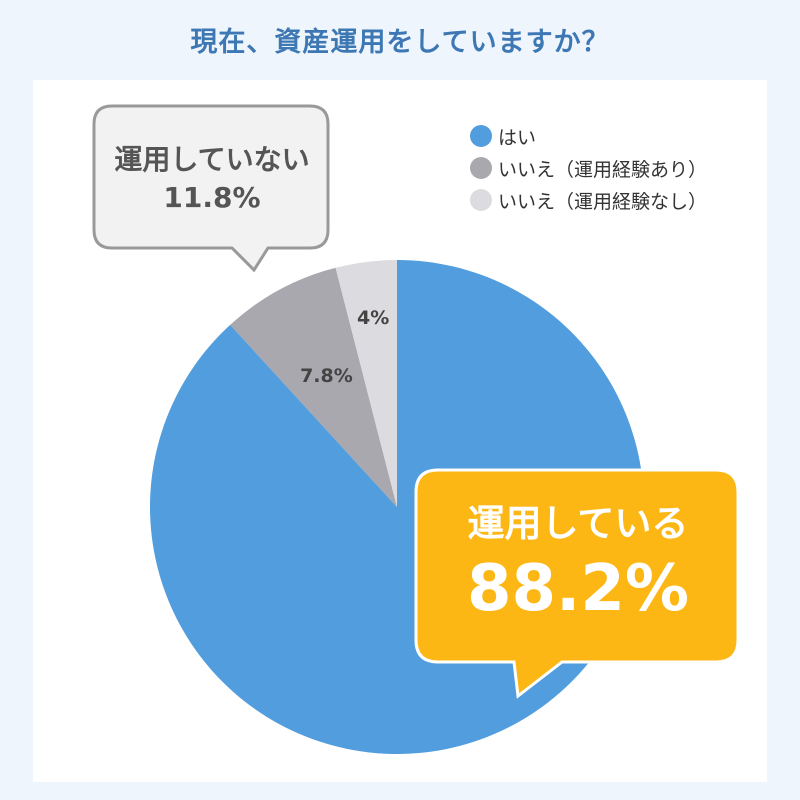 The width and height of the screenshot is (800, 800). Describe the element at coordinates (603, 201) in the screenshot. I see `legend-label-no-inexperienced: いいえ（運用経験なし）` at that location.